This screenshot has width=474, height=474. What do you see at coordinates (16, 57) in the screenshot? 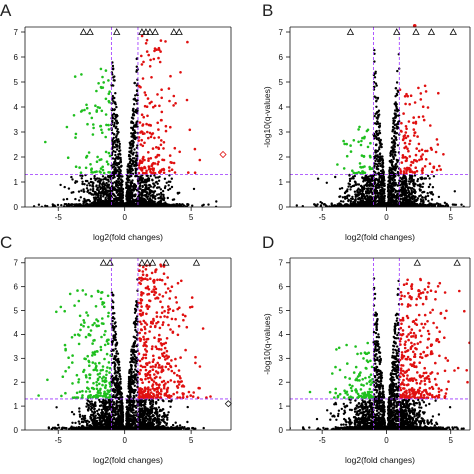
I see `y-tick-label: 6` at bounding box center [16, 57].